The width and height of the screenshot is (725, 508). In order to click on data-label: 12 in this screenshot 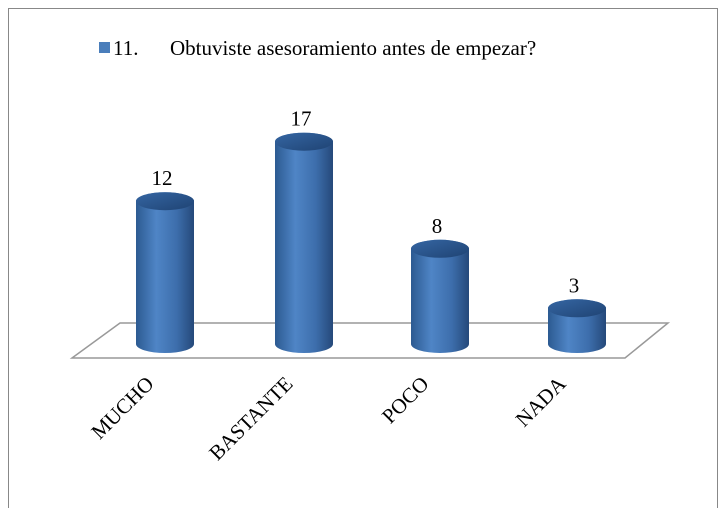, I will do `click(162, 178)`.